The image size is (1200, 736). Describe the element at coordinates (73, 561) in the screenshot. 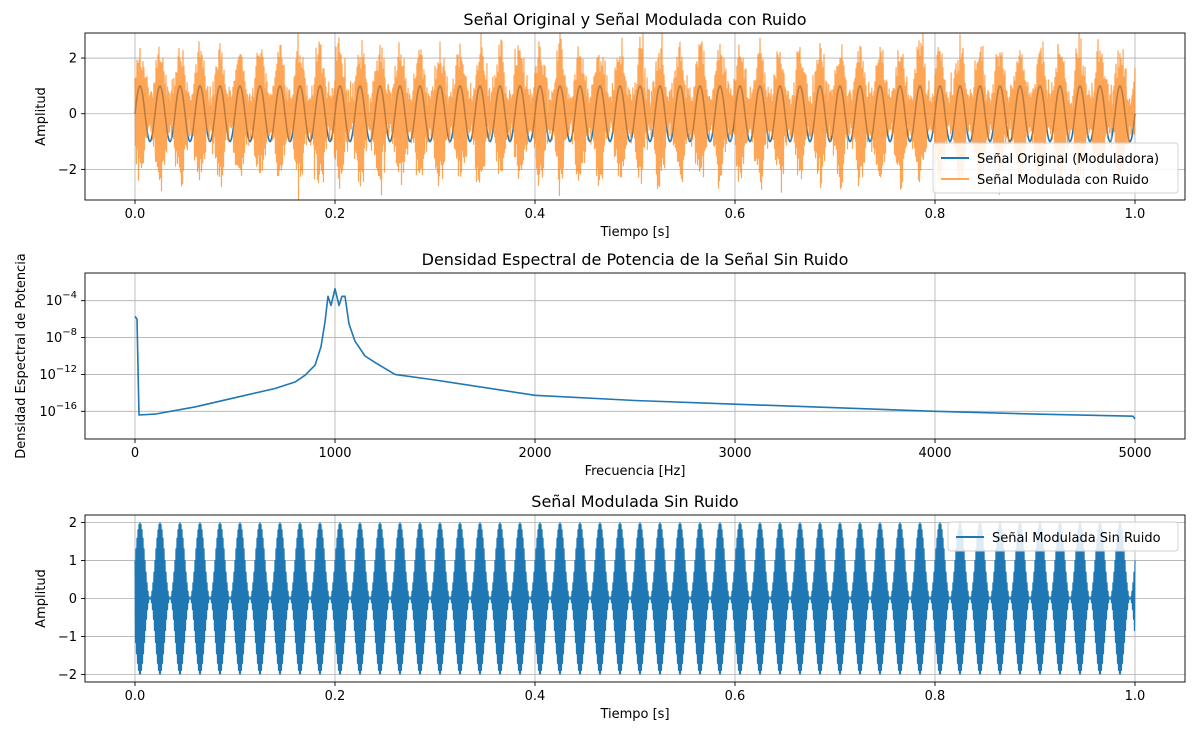

I see `y-tick-label: 1` at that location.